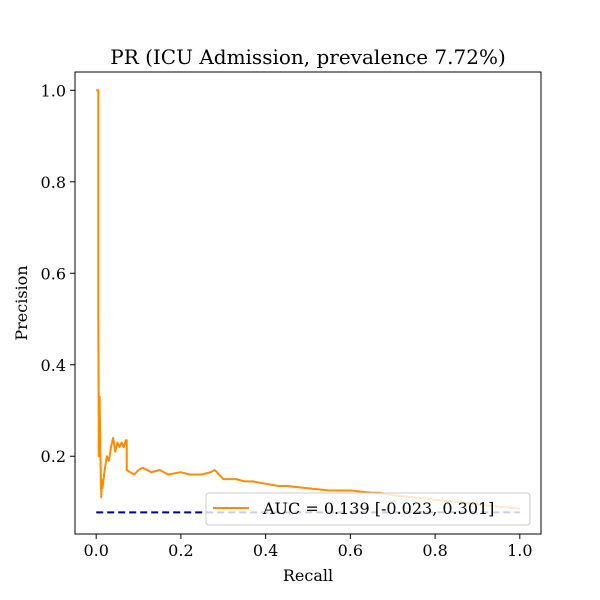  I want to click on y-axis: 0.2 0.4 0.6 0.8 1.0, so click(58, 273).